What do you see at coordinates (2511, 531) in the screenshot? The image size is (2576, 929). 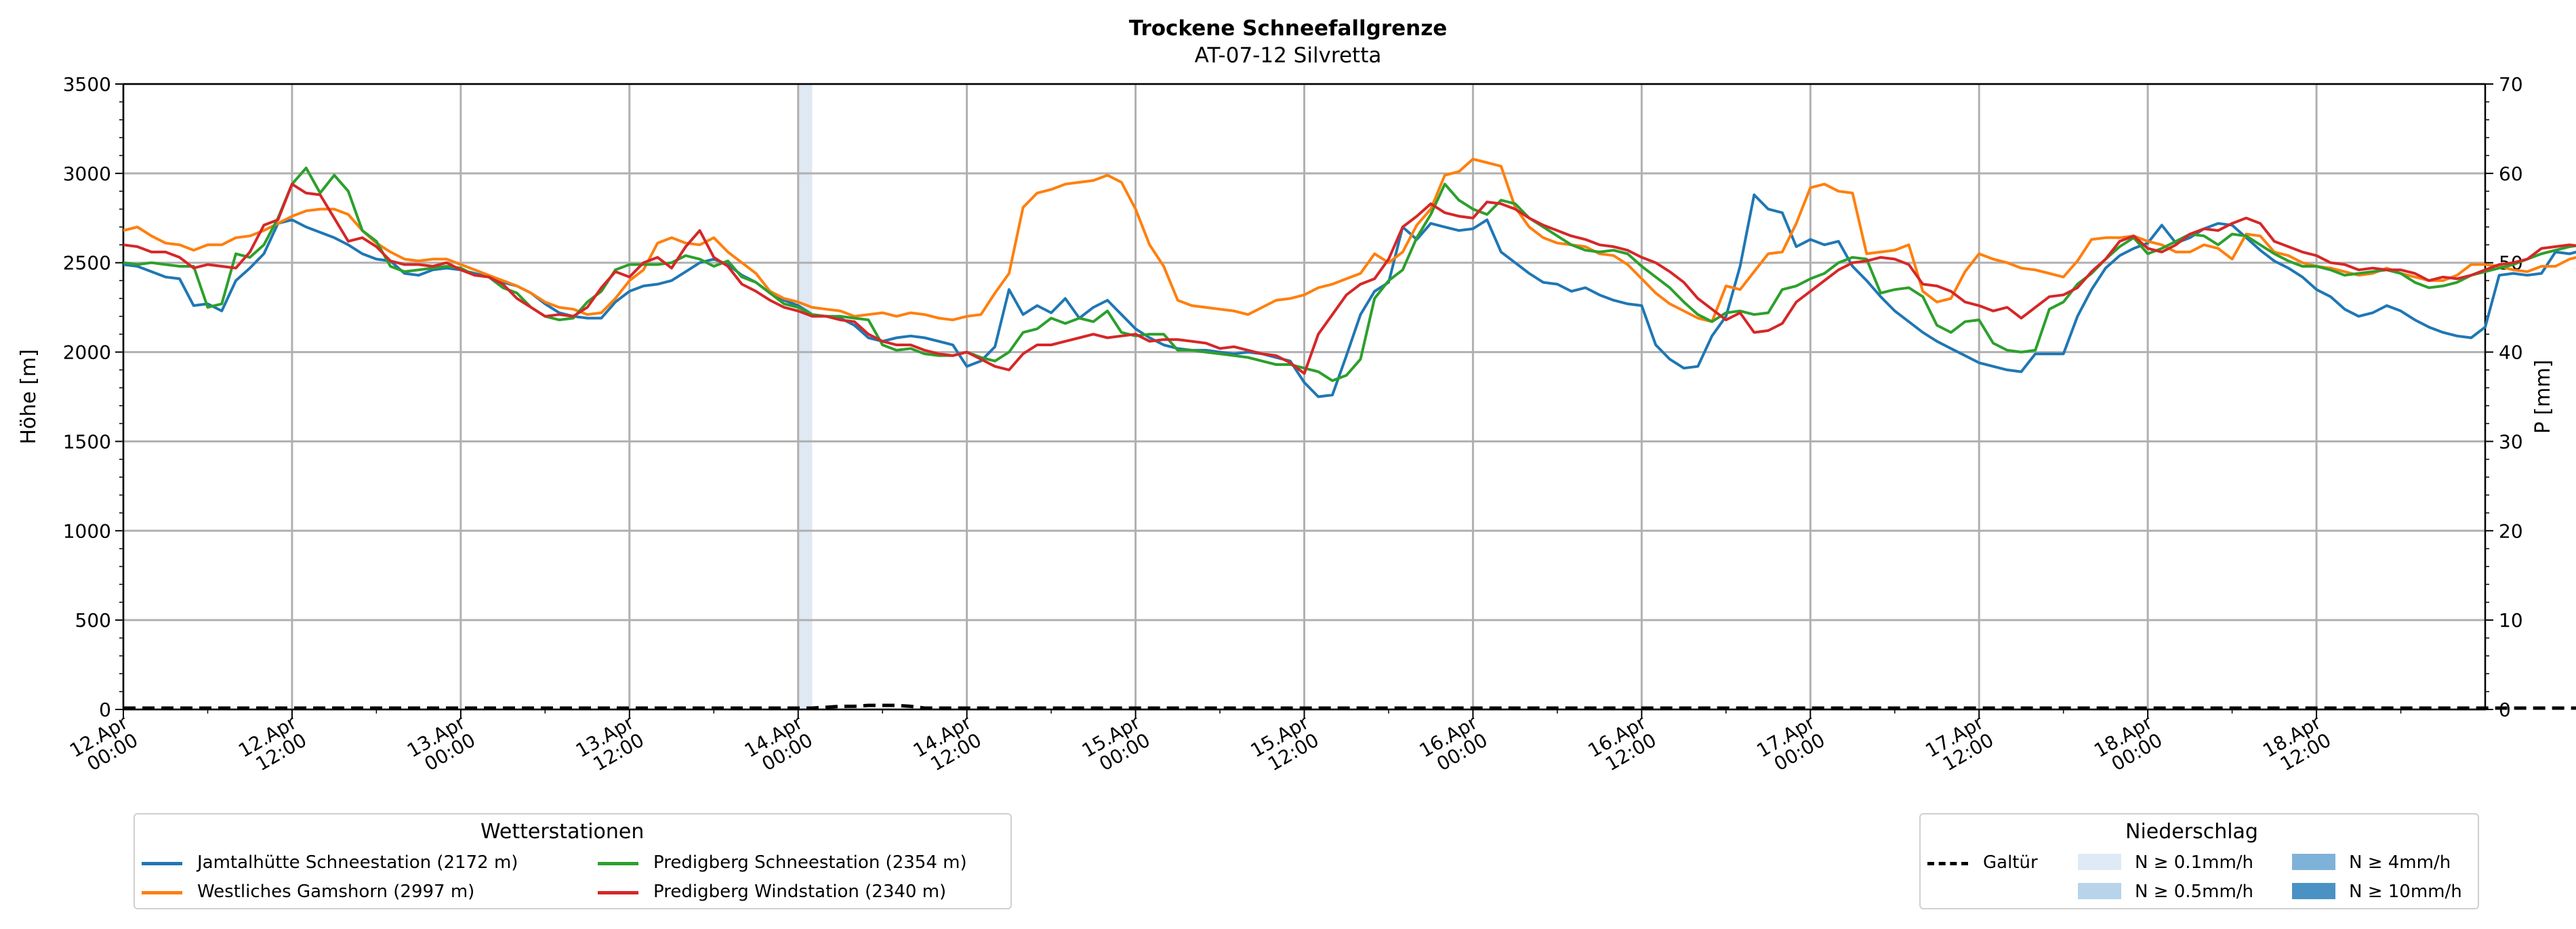 I see `y2-tick-label: 20` at bounding box center [2511, 531].